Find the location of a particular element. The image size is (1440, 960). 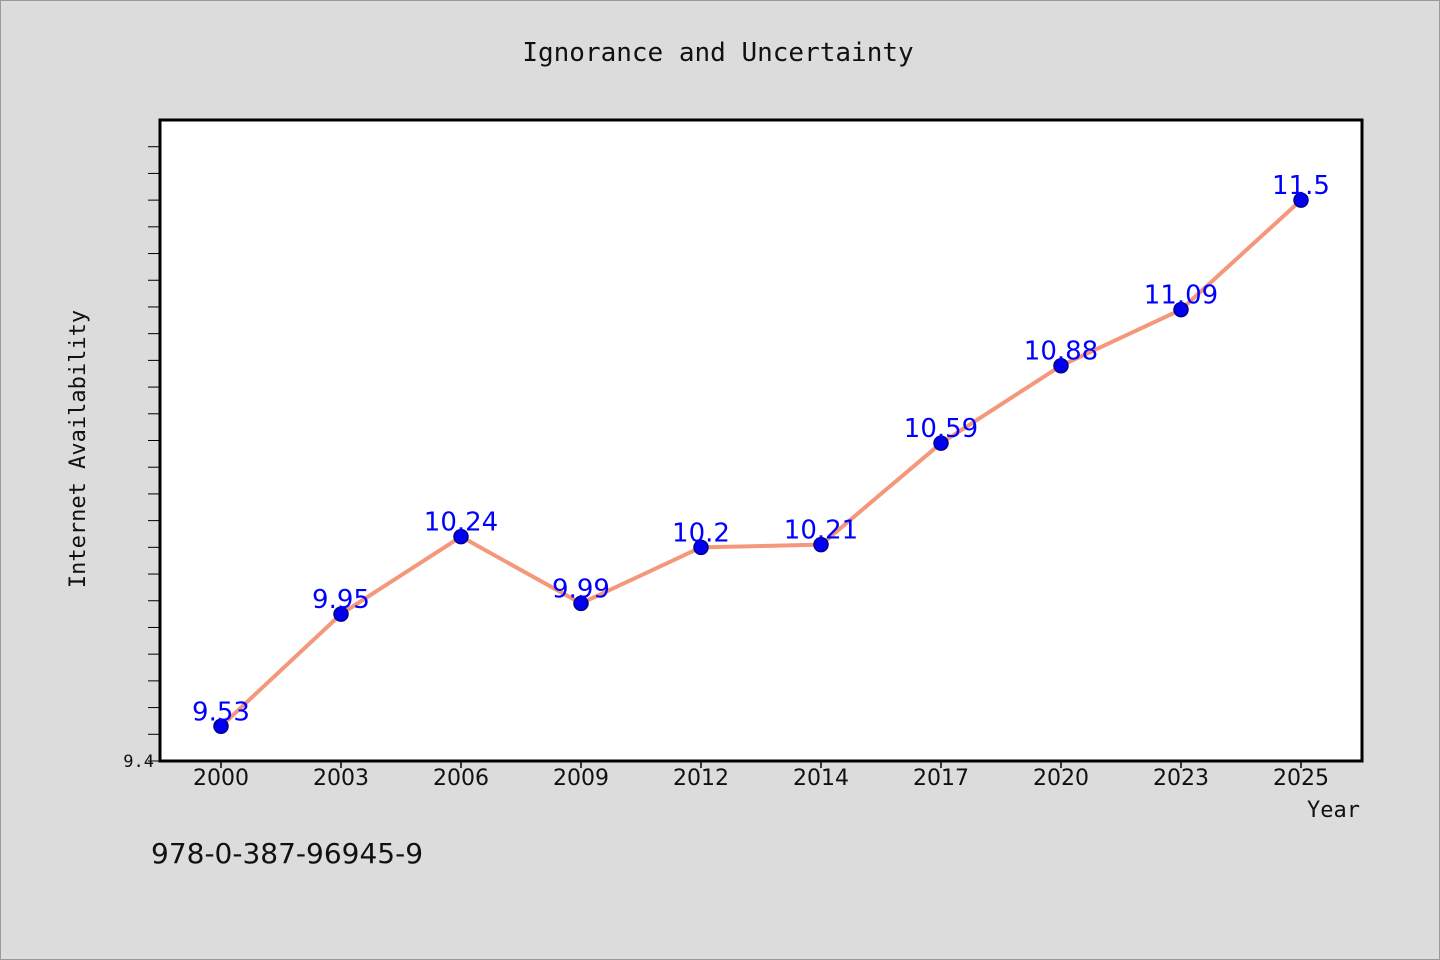

x-tick-label: 2006 is located at coordinates (461, 778).